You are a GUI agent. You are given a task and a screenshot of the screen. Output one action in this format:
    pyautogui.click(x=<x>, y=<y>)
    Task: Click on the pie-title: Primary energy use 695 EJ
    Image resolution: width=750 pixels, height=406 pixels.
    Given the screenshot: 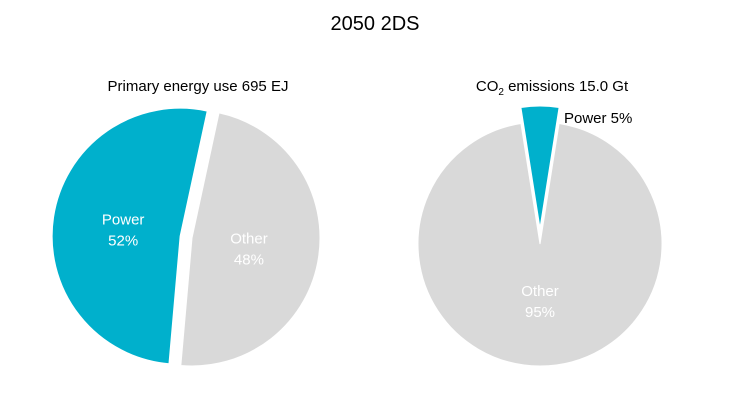 What is the action you would take?
    pyautogui.click(x=198, y=86)
    